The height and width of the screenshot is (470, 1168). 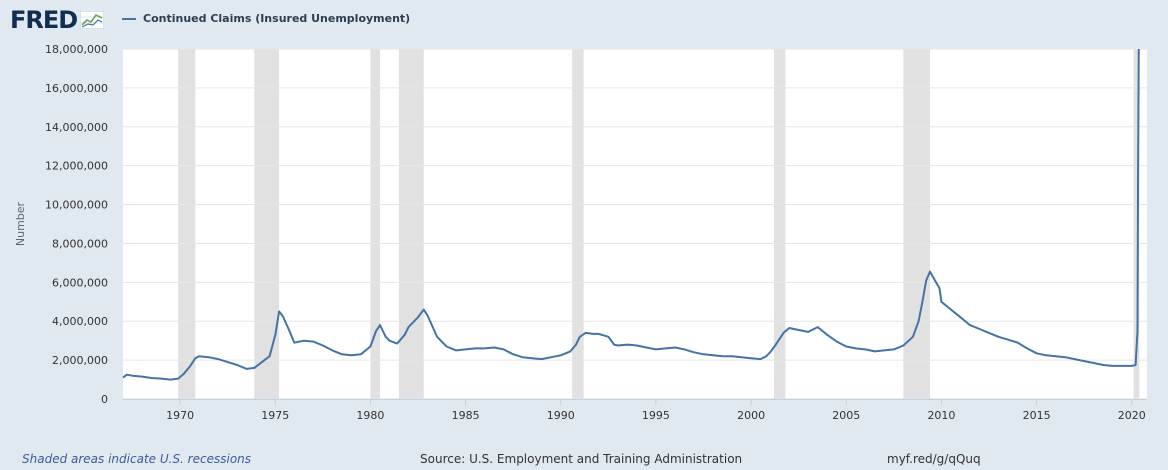 I want to click on fred-logo: FRED, so click(x=57, y=20).